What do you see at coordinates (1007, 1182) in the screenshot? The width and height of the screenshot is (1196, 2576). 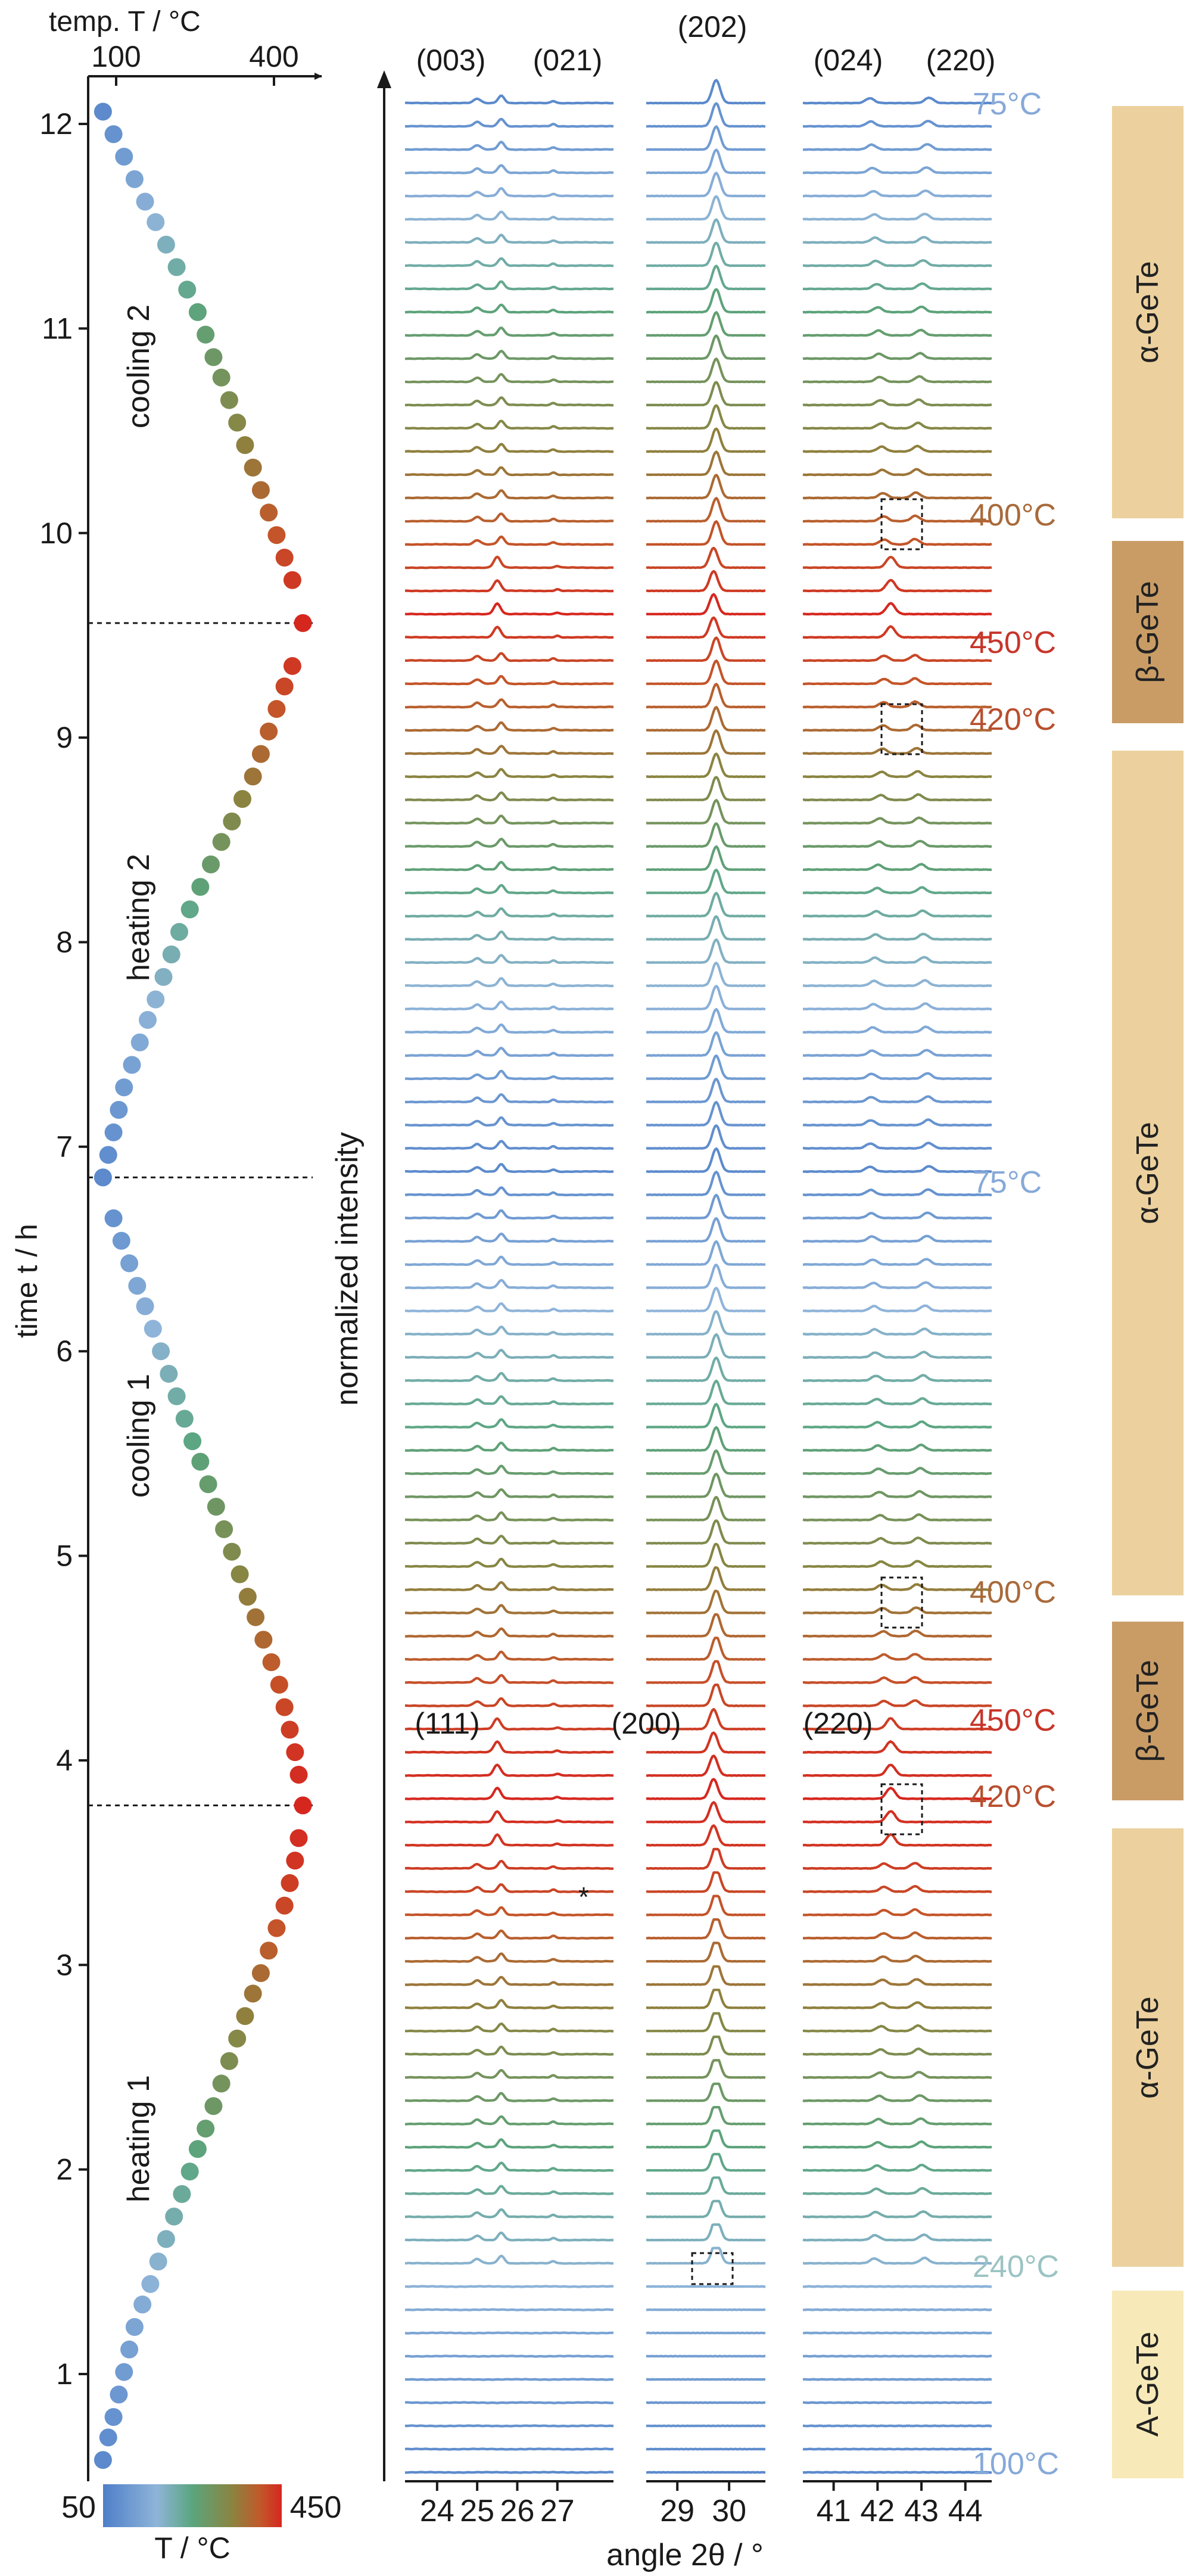 I see `temp-label-75-mid: 75°C` at bounding box center [1007, 1182].